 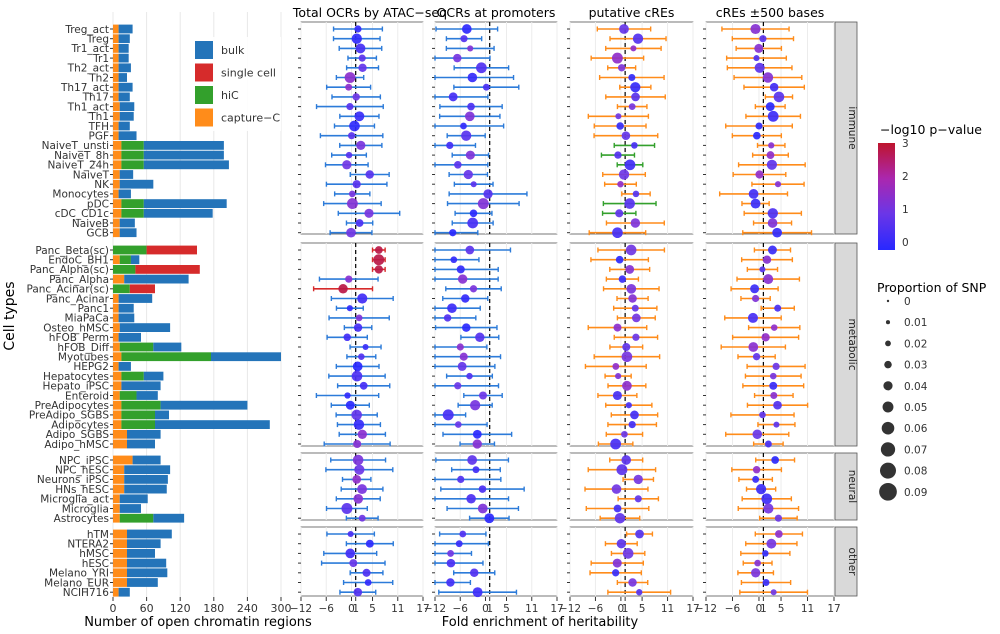 I want to click on point-adipocytes, so click(x=458, y=424).